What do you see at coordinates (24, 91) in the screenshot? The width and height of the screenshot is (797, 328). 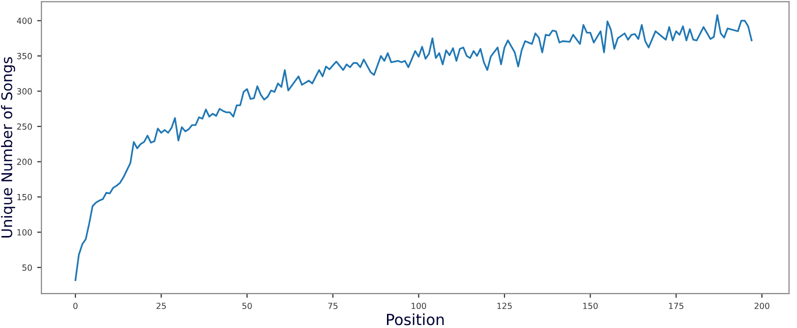 I see `y-tick-label: 300` at bounding box center [24, 91].